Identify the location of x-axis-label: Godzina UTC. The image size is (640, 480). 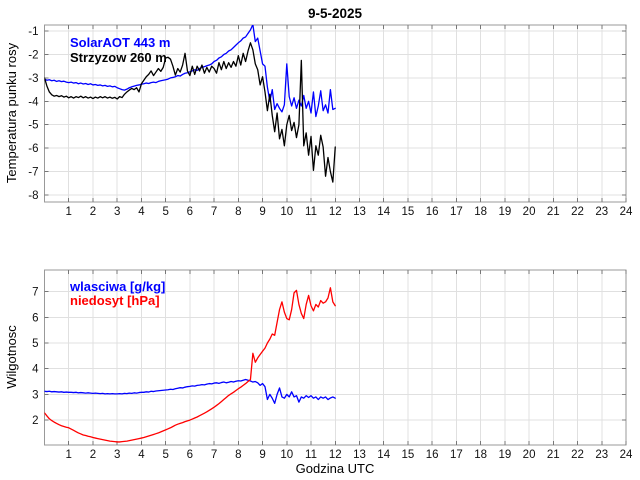
(335, 468).